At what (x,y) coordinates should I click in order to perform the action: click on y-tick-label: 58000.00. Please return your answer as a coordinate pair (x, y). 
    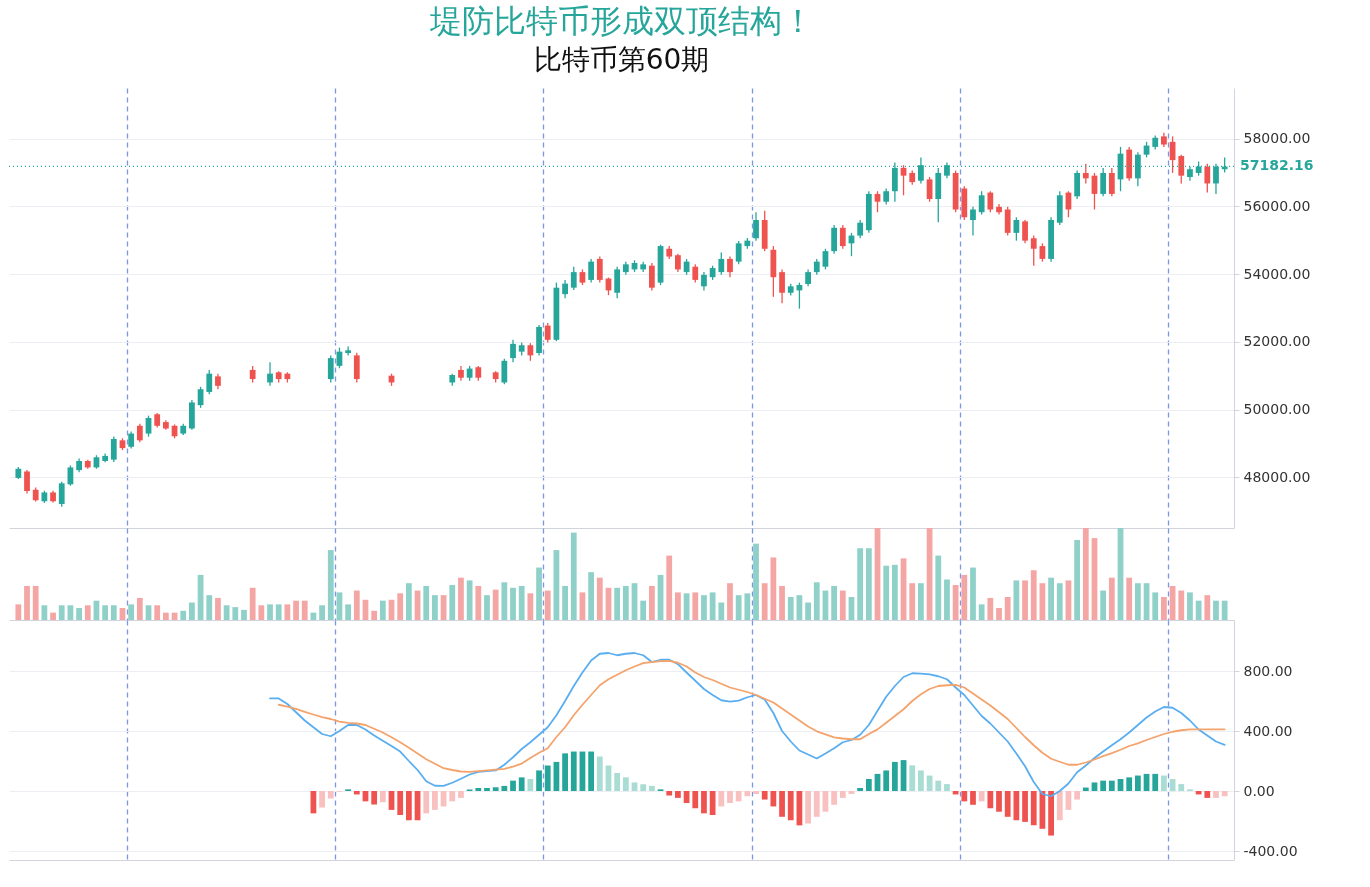
    Looking at the image, I should click on (1277, 138).